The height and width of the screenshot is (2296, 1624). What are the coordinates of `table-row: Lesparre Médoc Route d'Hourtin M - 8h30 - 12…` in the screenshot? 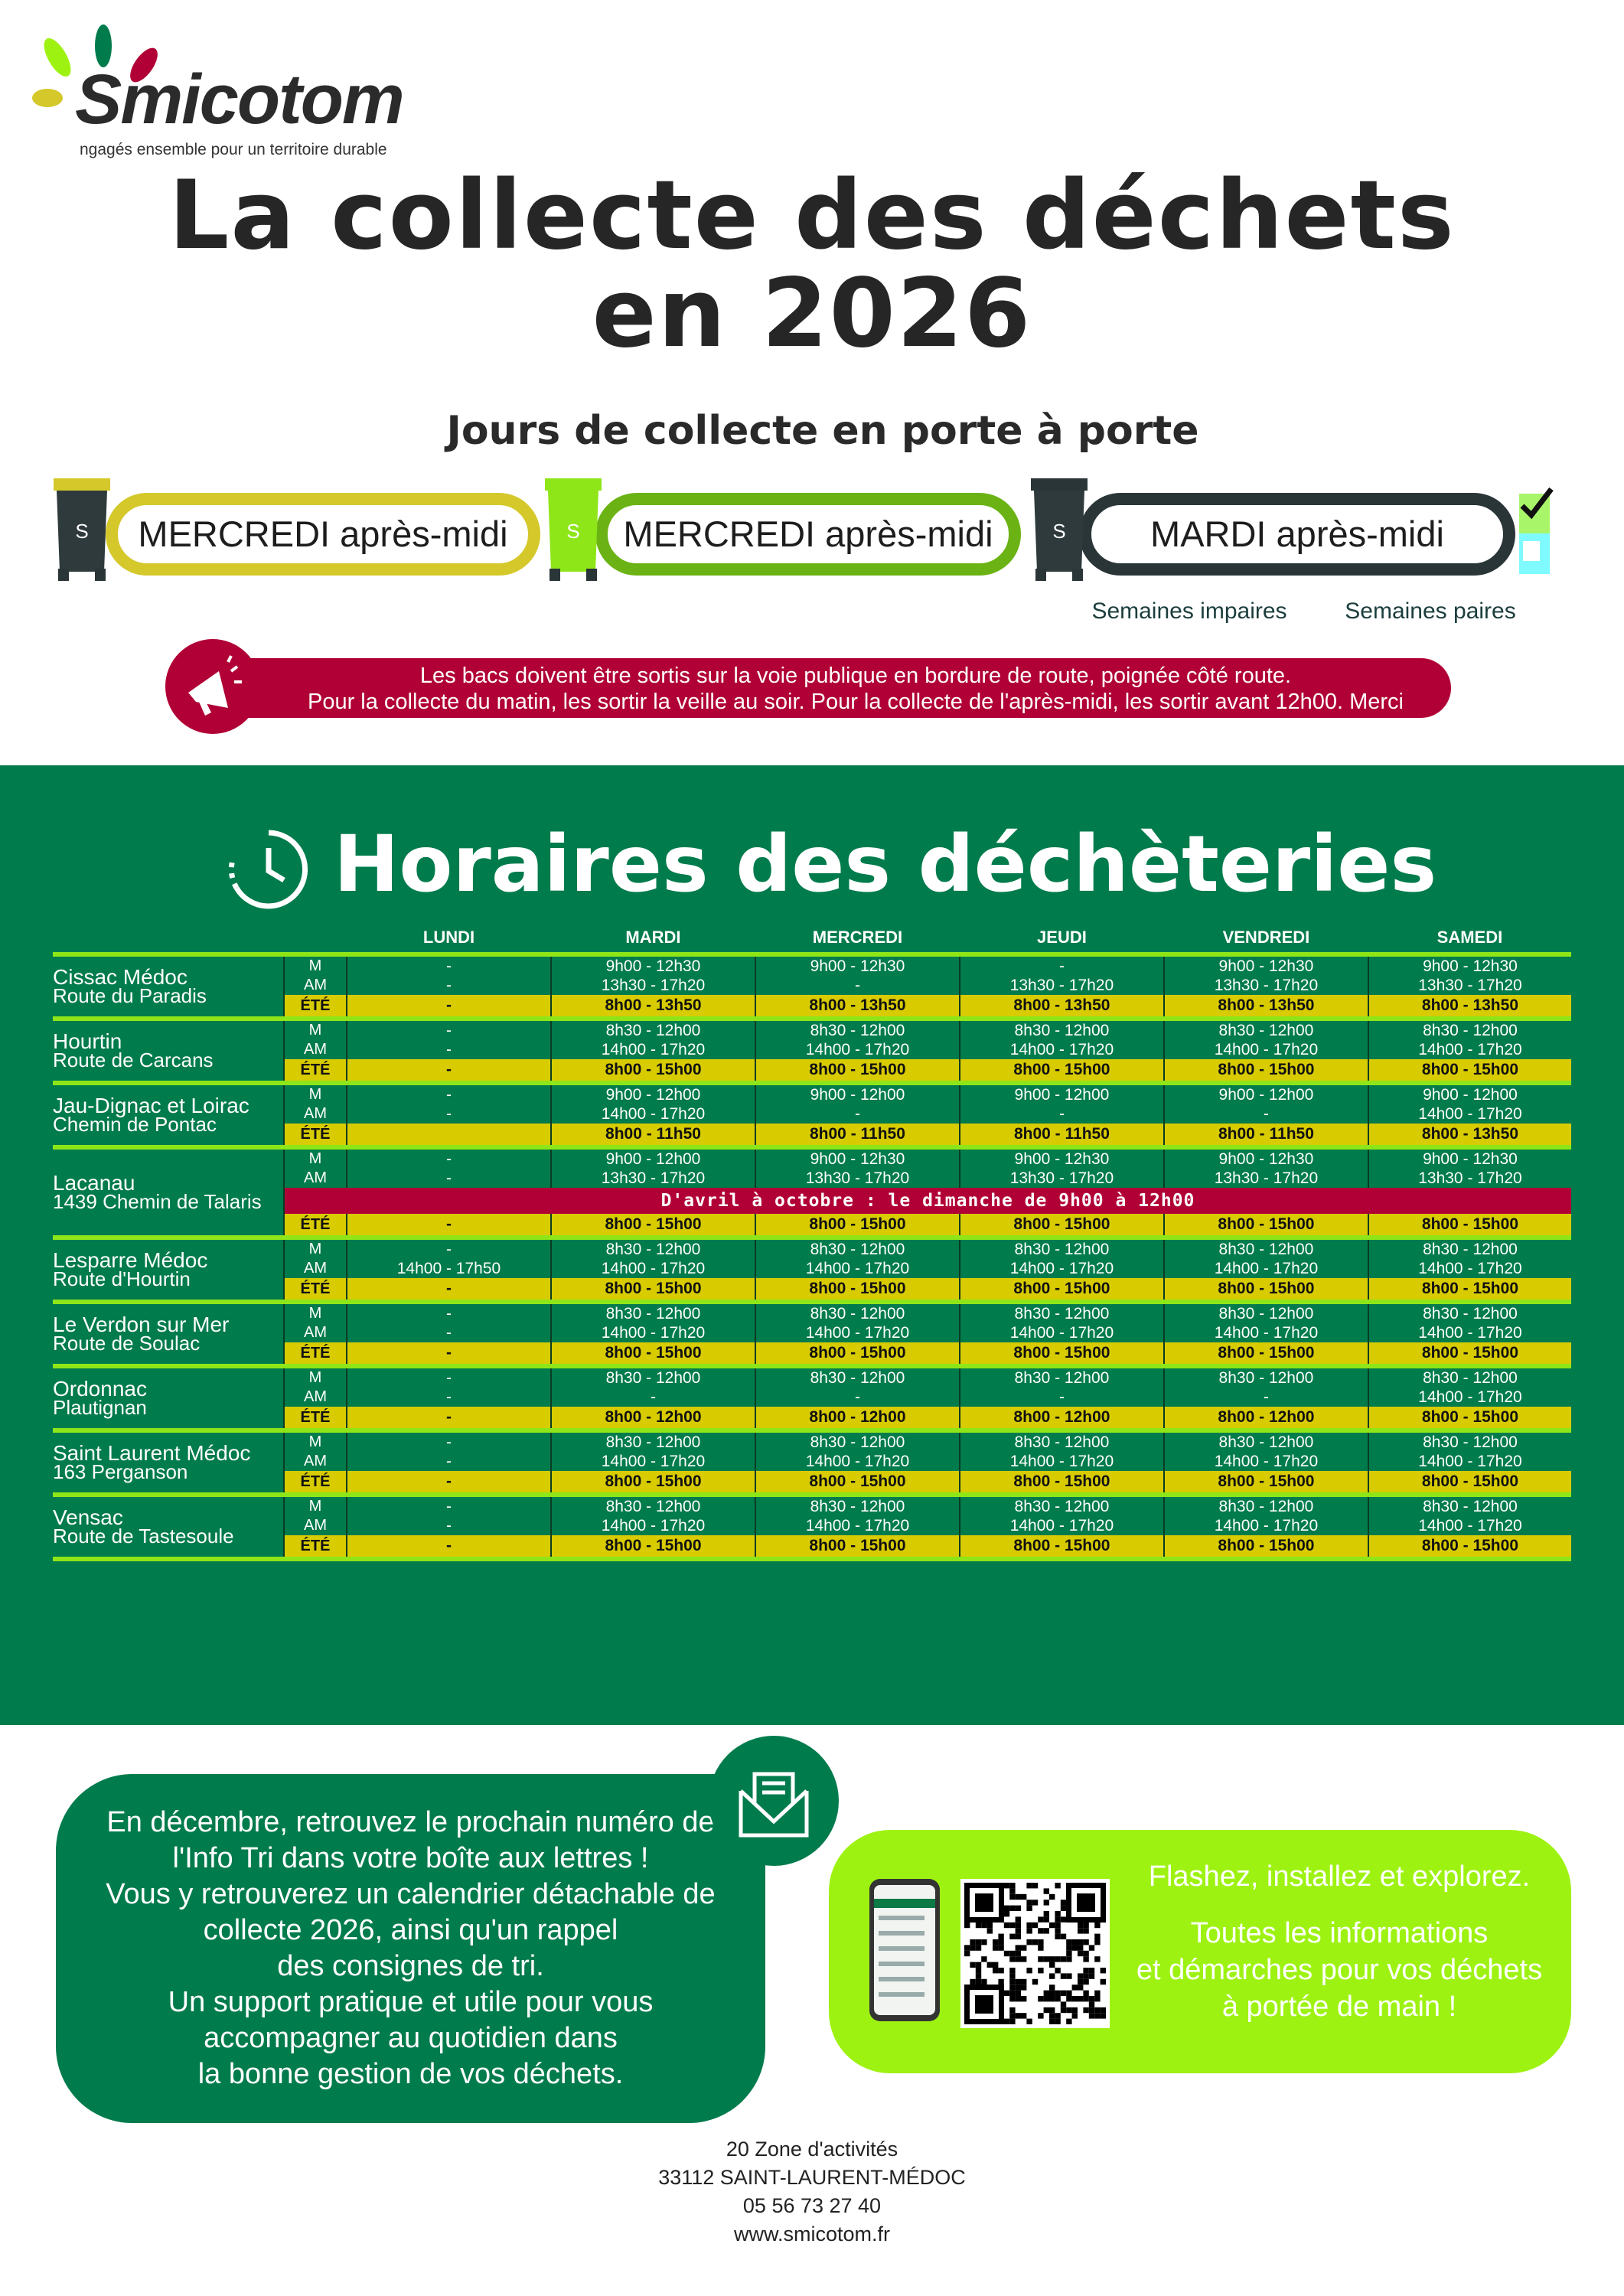 It's located at (812, 1271).